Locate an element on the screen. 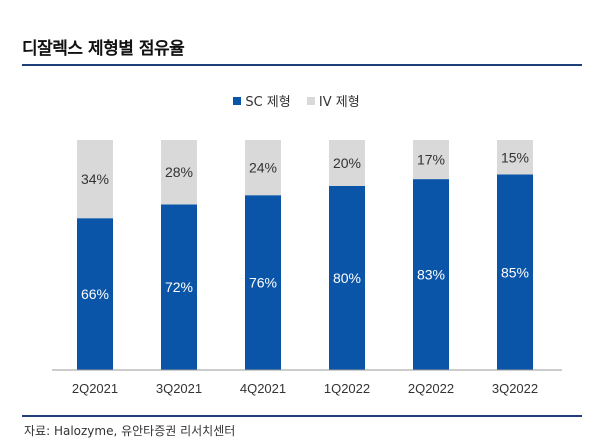  iv-bar-3Q2021 is located at coordinates (179, 172).